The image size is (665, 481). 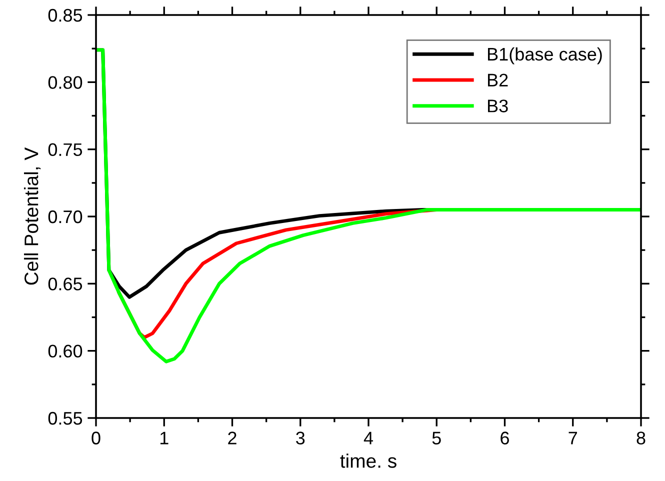 I want to click on x-tick-label: 8, so click(x=641, y=438).